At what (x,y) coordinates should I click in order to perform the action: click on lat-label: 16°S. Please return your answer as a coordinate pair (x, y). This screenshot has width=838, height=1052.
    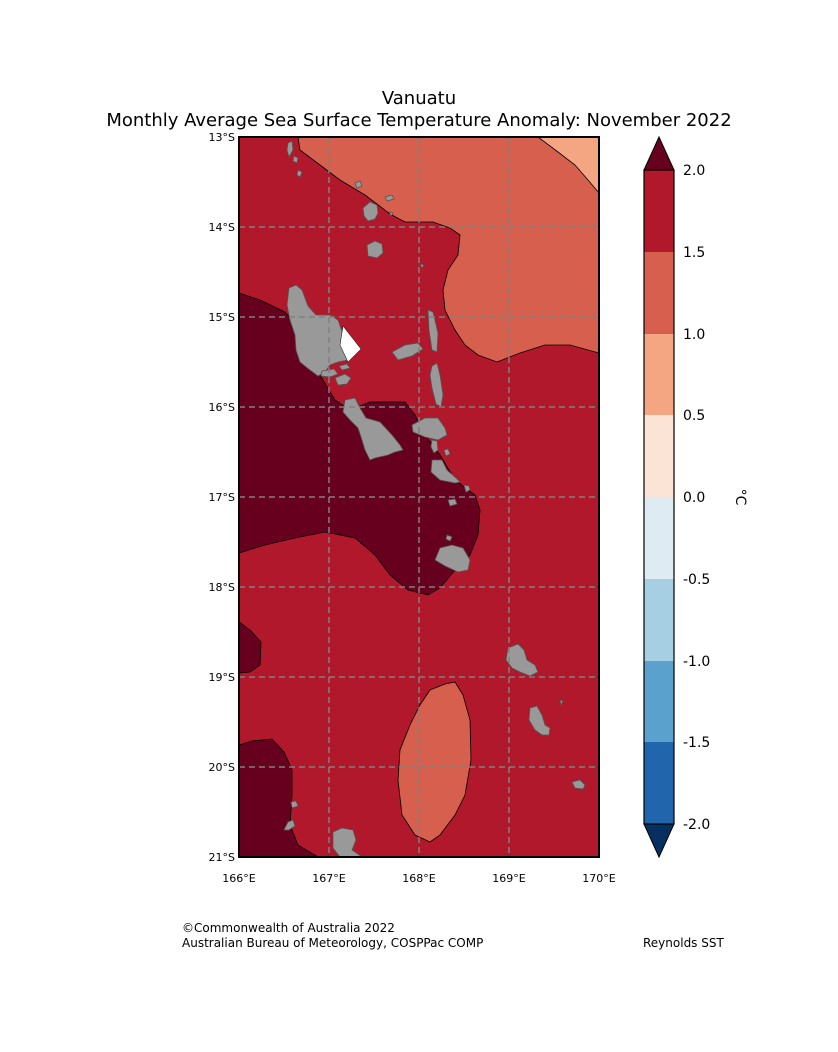
    Looking at the image, I should click on (222, 407).